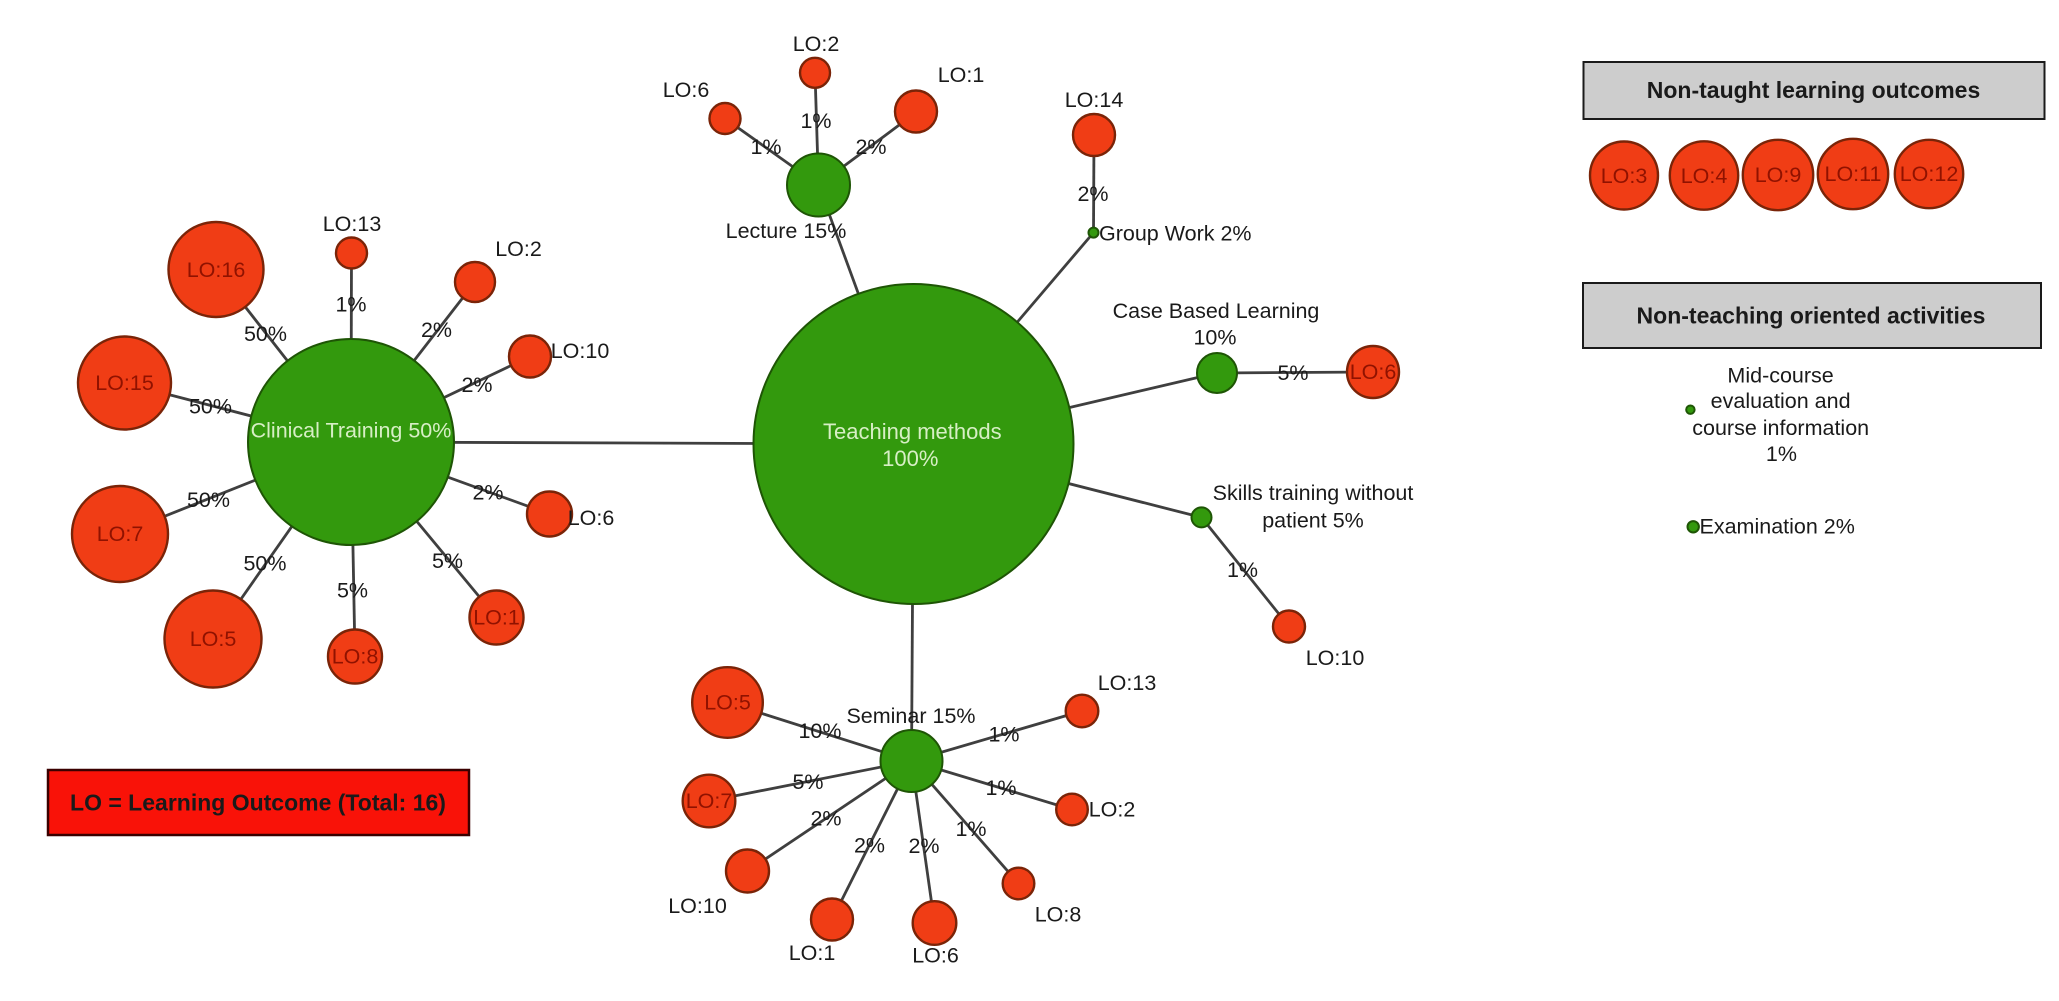  I want to click on svg-text: LO:4, so click(1704, 176).